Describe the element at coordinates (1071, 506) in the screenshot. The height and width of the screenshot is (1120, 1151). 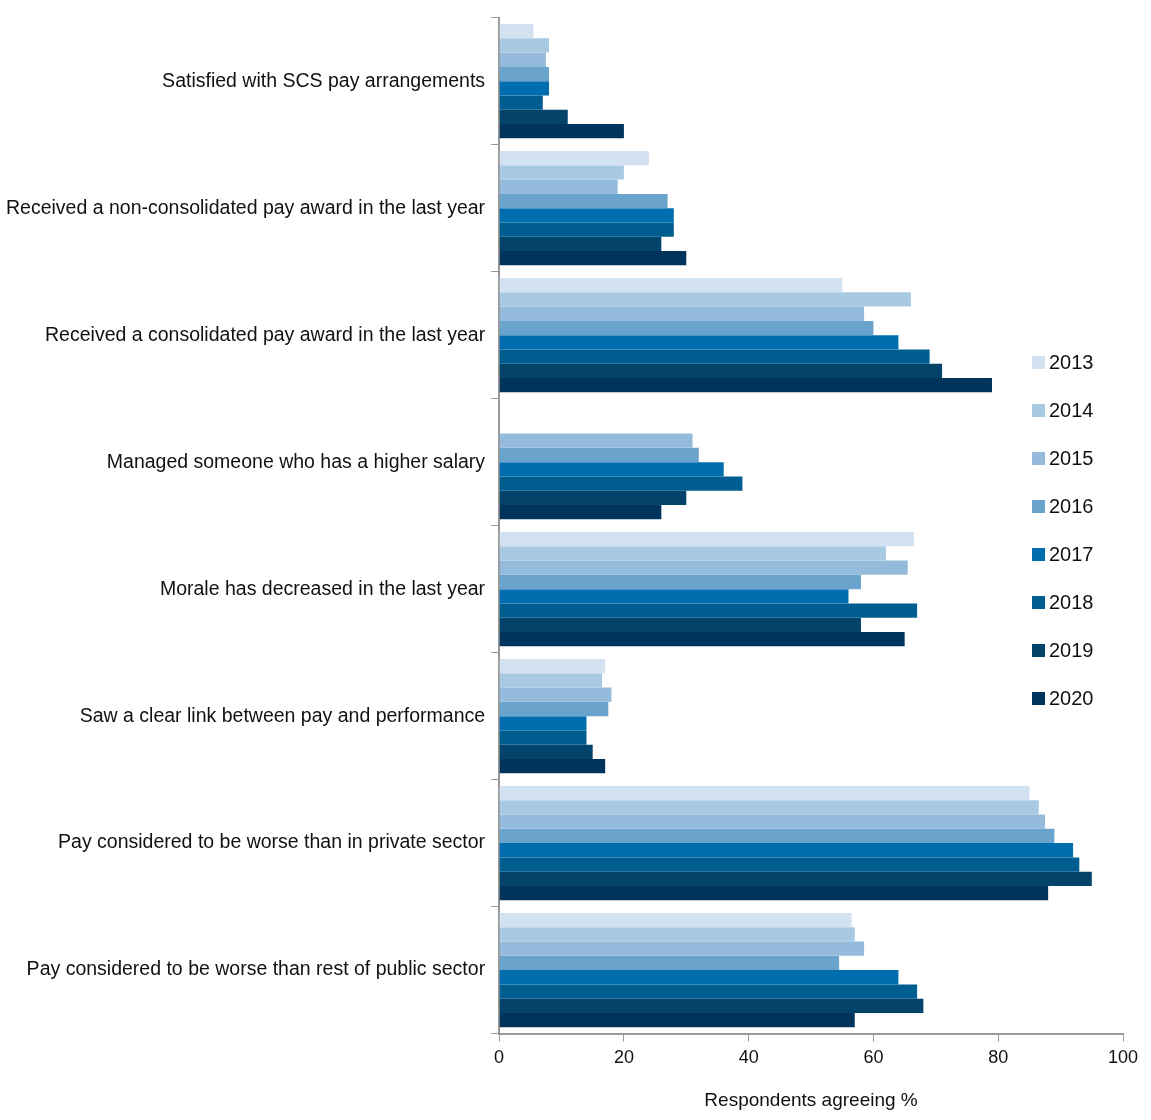
I see `legend-label: 2016` at that location.